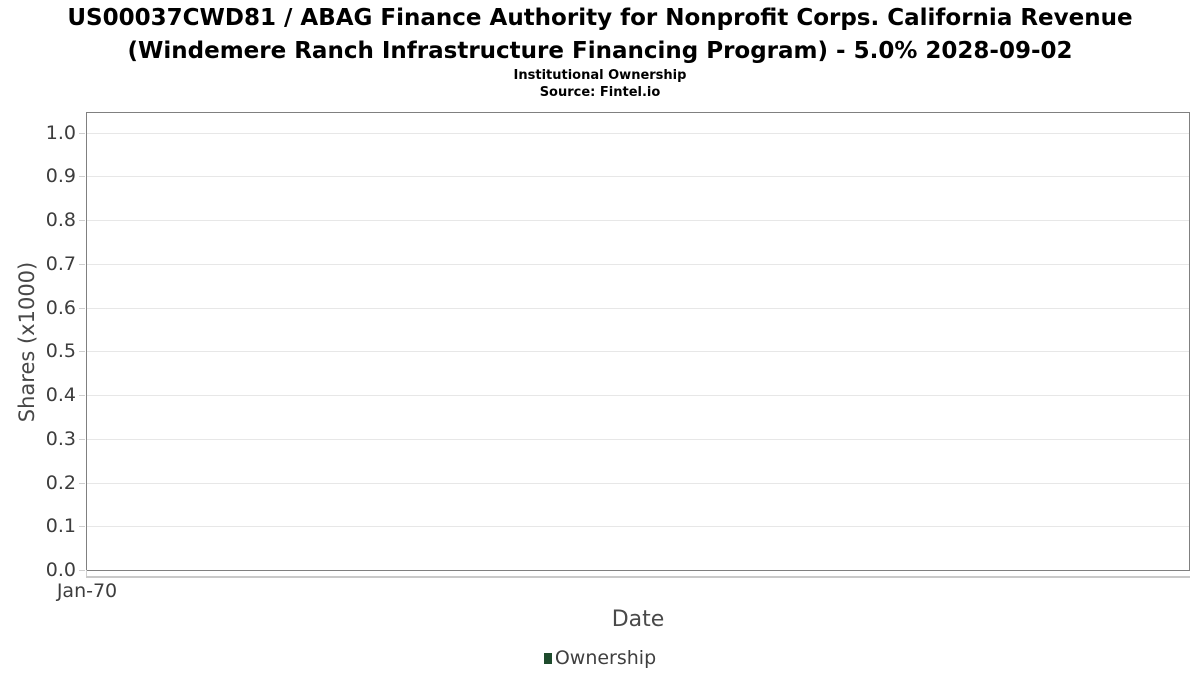  Describe the element at coordinates (600, 92) in the screenshot. I see `chart-source-label: Source: Fintel.io` at that location.